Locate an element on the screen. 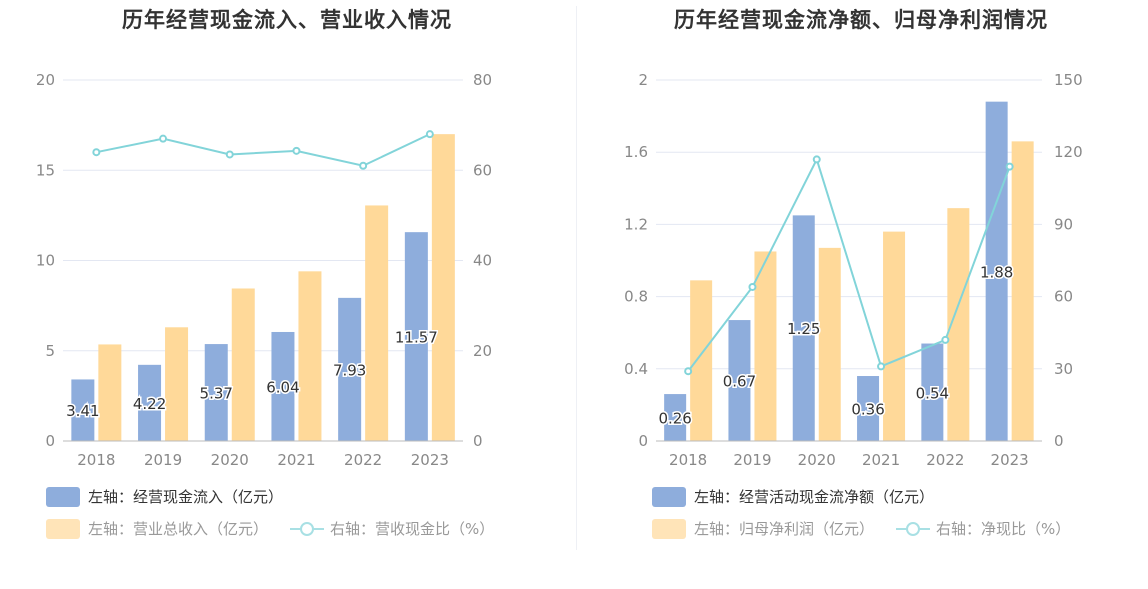  data-label: 6.04 is located at coordinates (282, 387).